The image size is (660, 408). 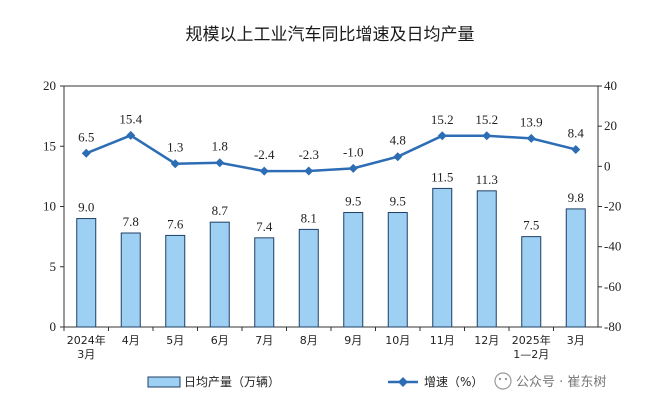 What do you see at coordinates (232, 382) in the screenshot?
I see `legend-bar-label: 日均产量（万辆）` at bounding box center [232, 382].